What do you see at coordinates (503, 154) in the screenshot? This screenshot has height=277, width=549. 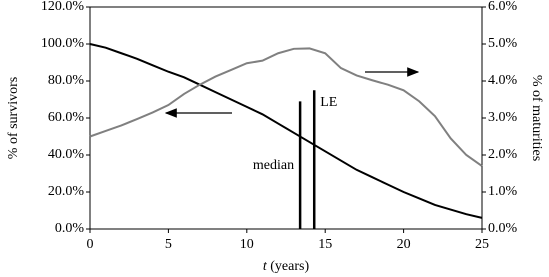 I see `y2-tick-label: 2.0%` at bounding box center [503, 154].